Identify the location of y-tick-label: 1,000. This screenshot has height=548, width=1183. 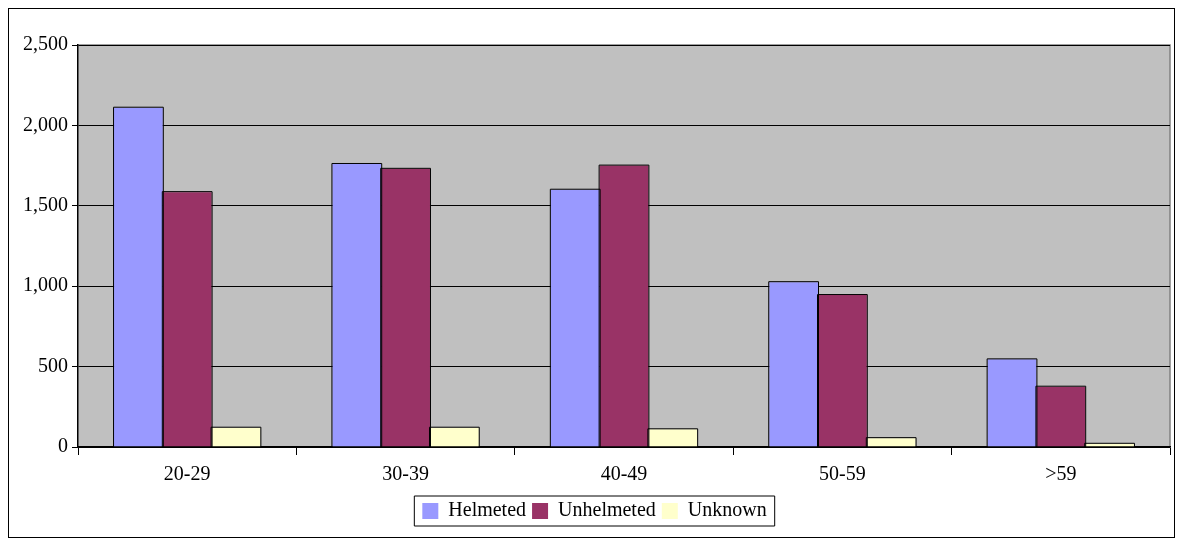
(45, 284).